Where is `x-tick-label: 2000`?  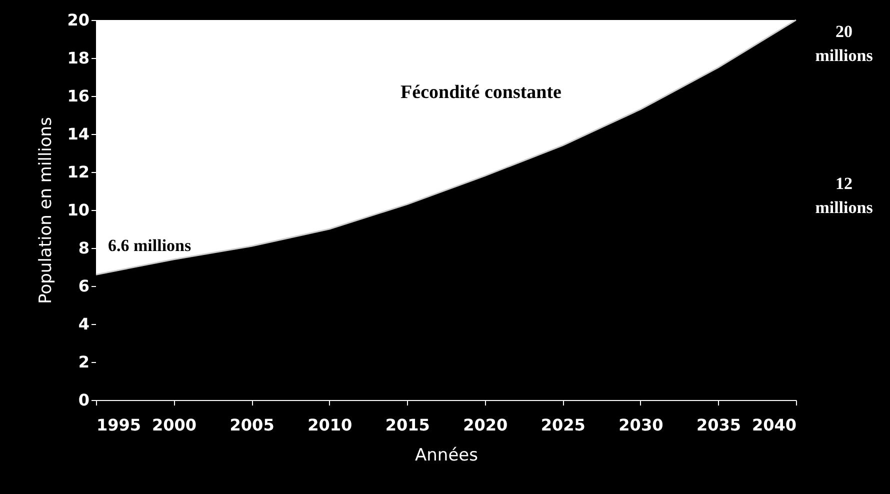
x-tick-label: 2000 is located at coordinates (174, 425).